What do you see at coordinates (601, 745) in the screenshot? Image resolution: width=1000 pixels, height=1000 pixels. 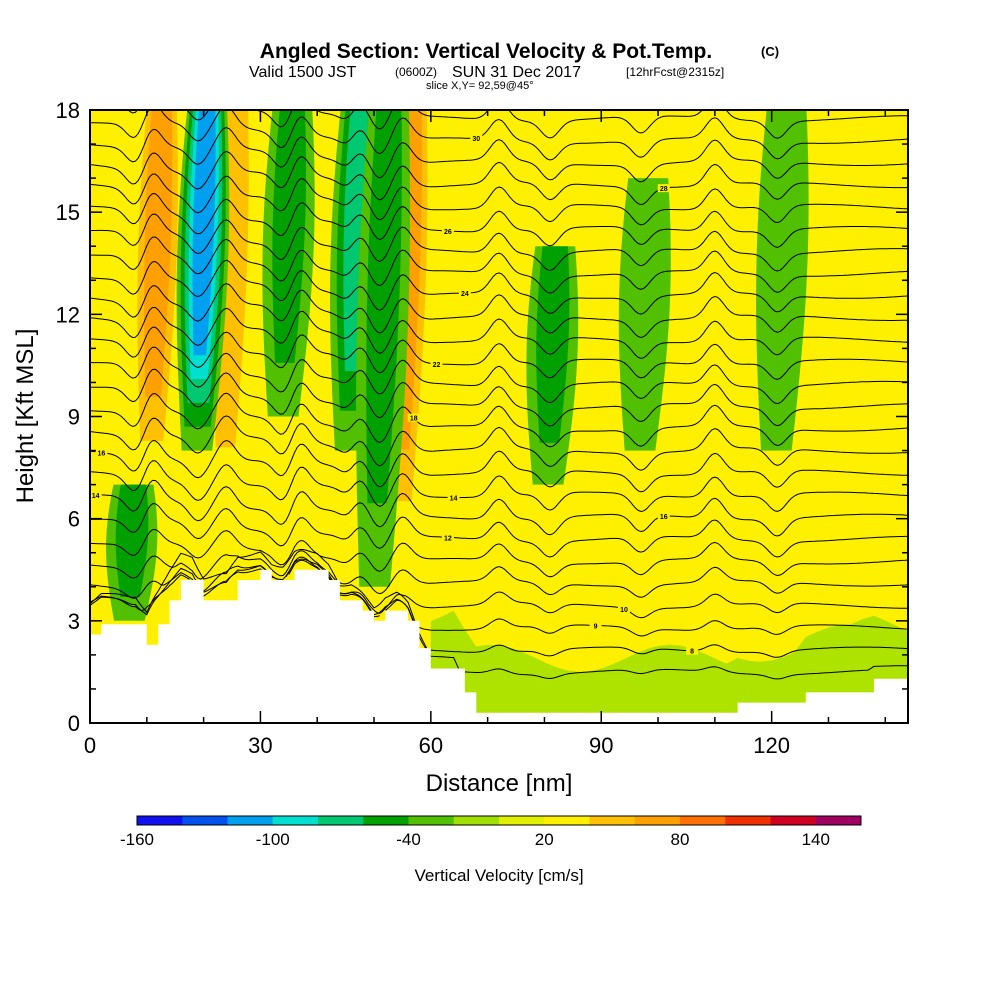 I see `x-tick-label: 90` at bounding box center [601, 745].